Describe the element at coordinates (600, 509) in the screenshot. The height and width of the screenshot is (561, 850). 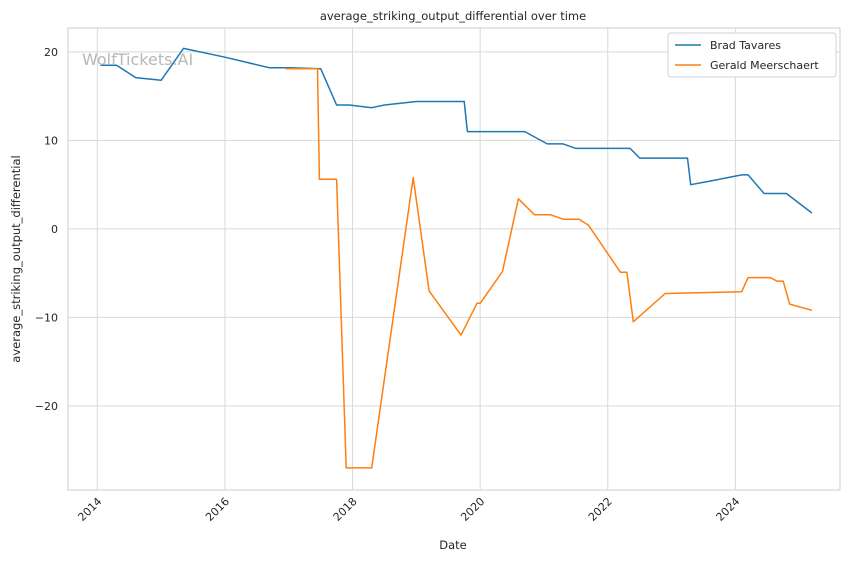
I see `x-tick-label: 2022` at that location.